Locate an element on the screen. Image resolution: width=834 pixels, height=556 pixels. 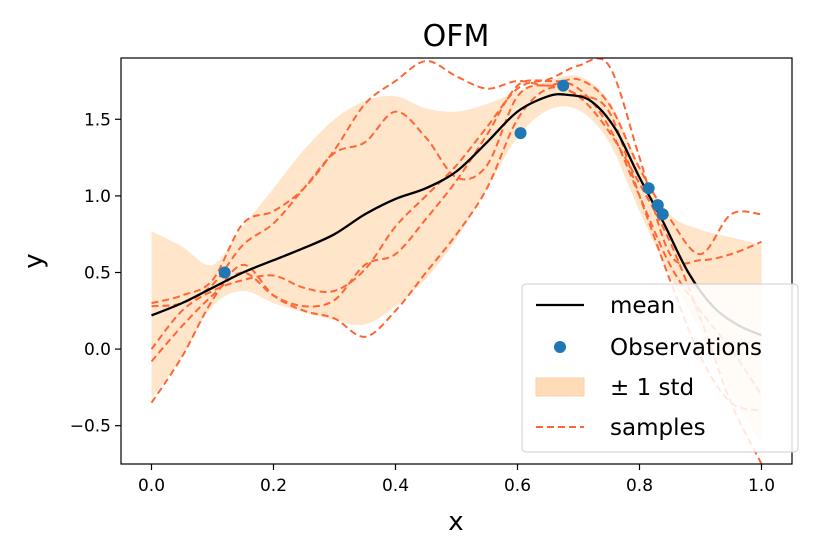
chart-title: OFM is located at coordinates (456, 36).